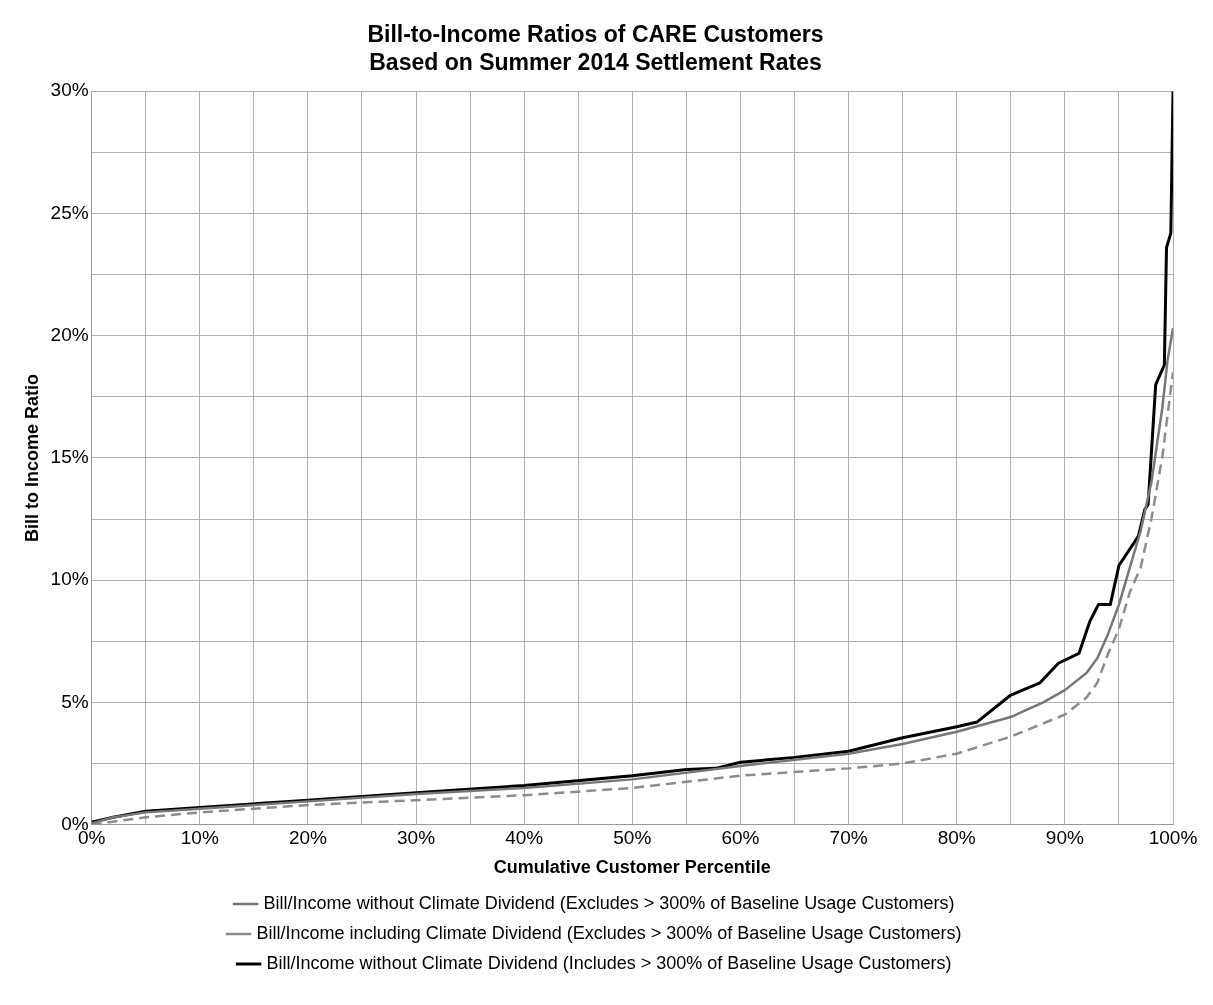 This screenshot has width=1213, height=1005. What do you see at coordinates (609, 932) in the screenshot?
I see `legend-label: Bill/Income including Climate Dividend (Excludes > 300% of Baseline Usage Customers)` at bounding box center [609, 932].